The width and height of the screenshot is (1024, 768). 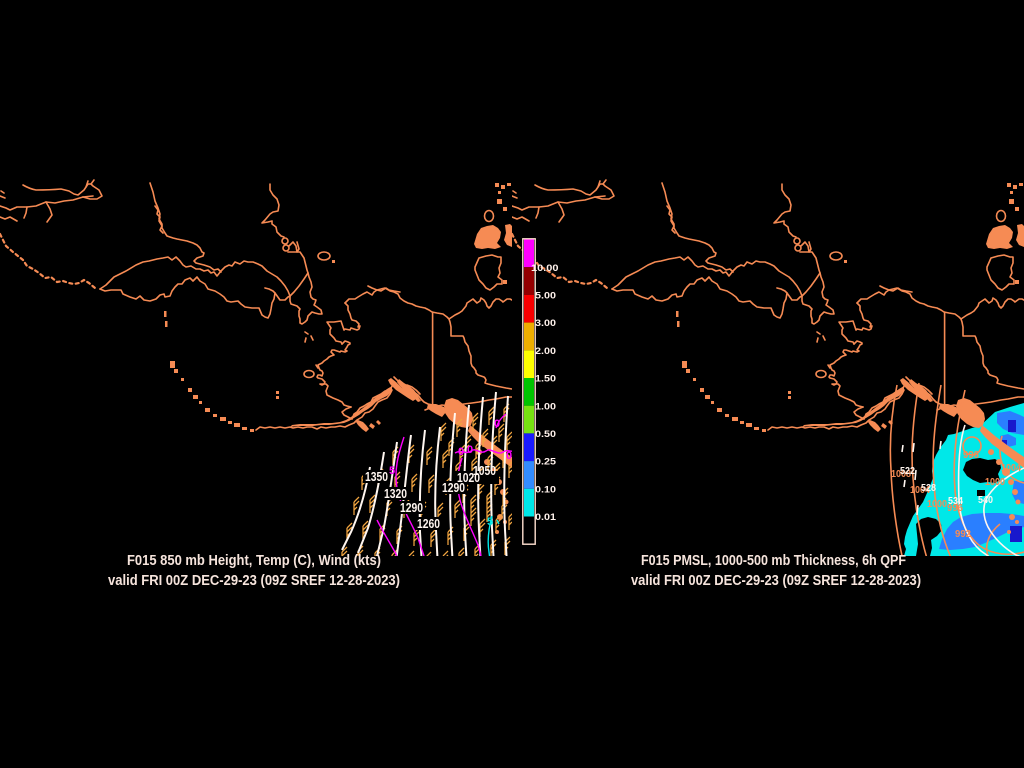 I want to click on svg-text:F015 PMSL, 1000-500 mb Thickne: F015 PMSL, 1000-500 mb Thickness, 6h QPF, so click(x=773, y=561).